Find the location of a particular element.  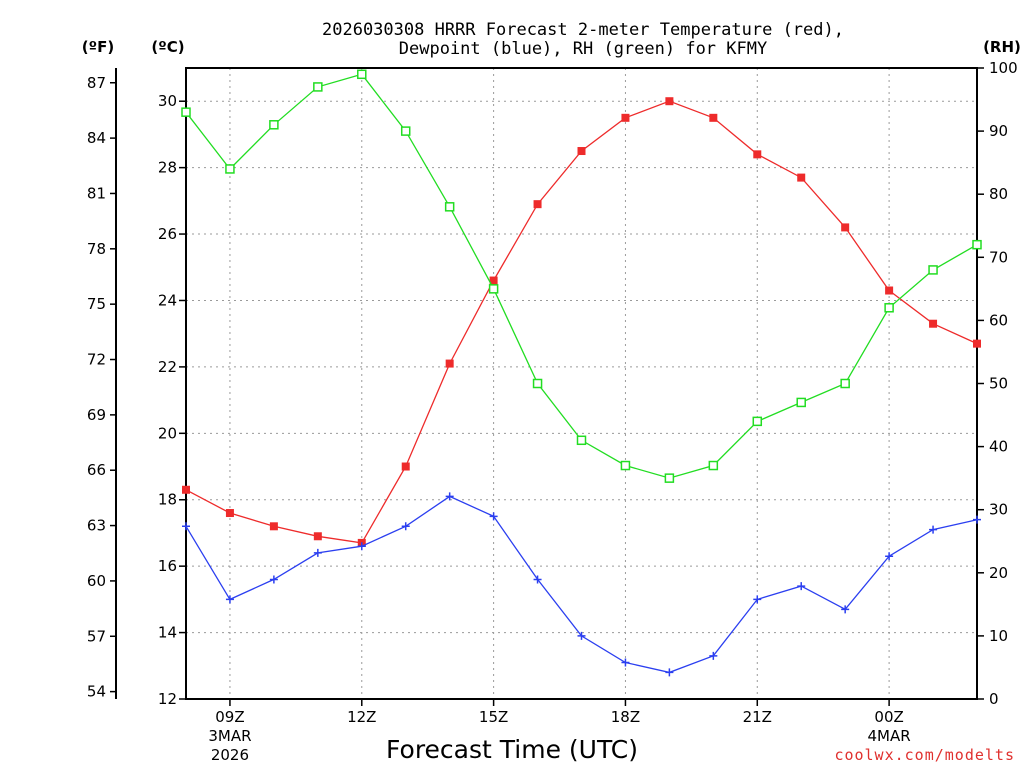

tick-label-celsius: 22 is located at coordinates (167, 367).